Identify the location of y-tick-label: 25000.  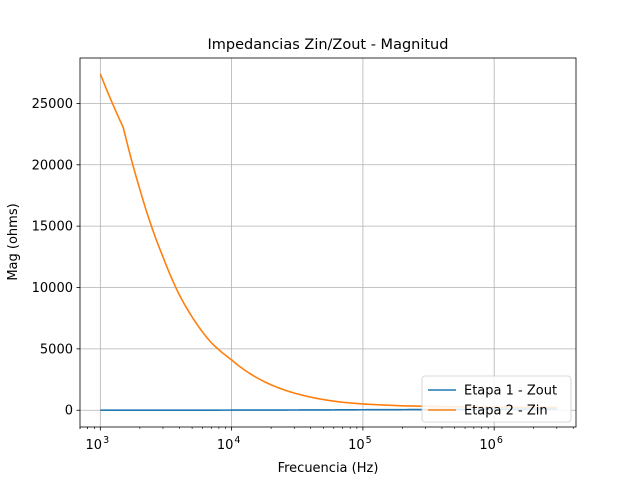
(52, 104).